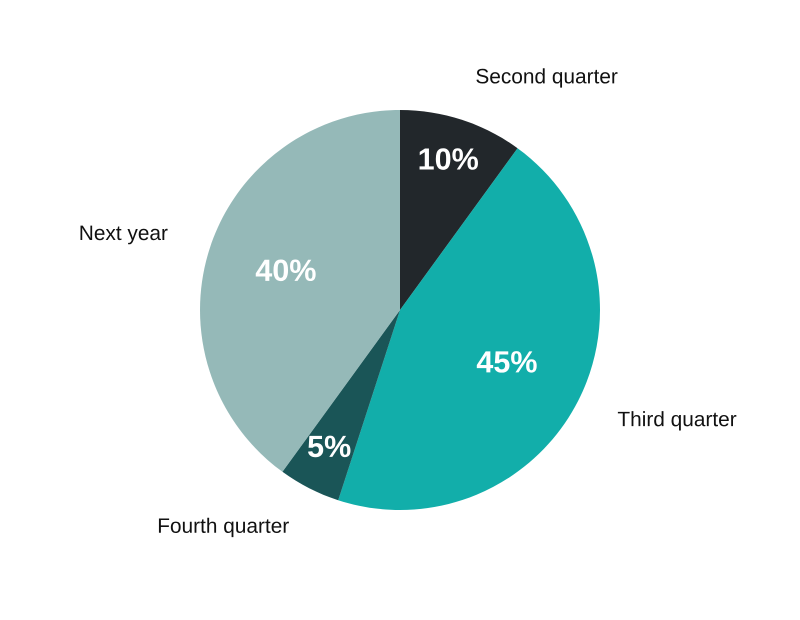  What do you see at coordinates (124, 235) in the screenshot?
I see `slice-label: Next year` at bounding box center [124, 235].